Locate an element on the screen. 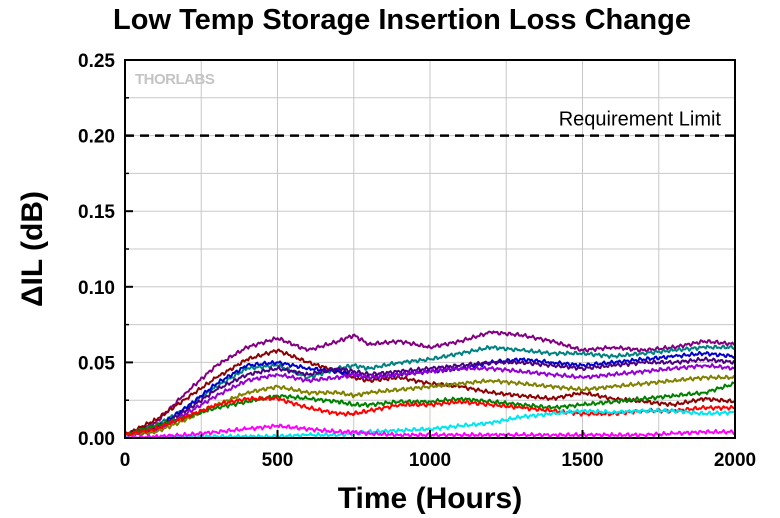 This screenshot has width=780, height=518. requirement-limit-label: Requirement Limit is located at coordinates (640, 120).